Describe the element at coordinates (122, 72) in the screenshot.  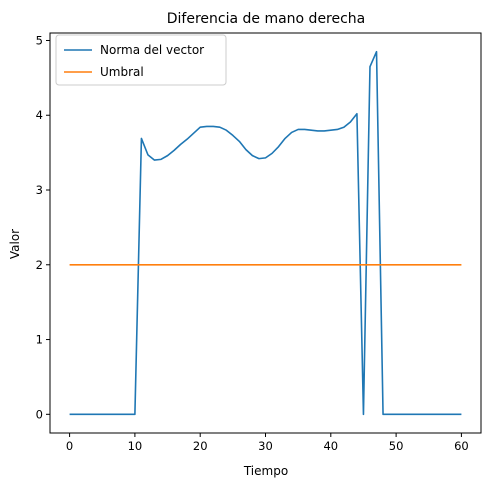
I see `legend-label-umbral: Umbral` at that location.